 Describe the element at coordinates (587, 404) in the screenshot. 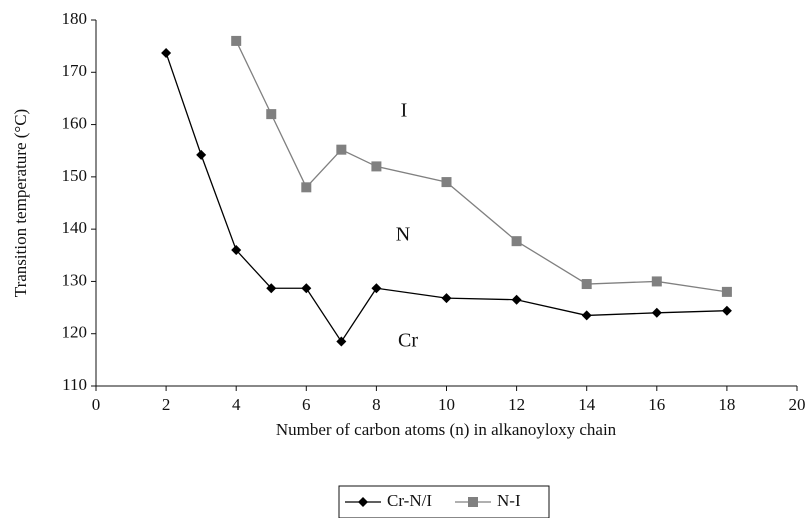

I see `x-tick-label: 14` at that location.